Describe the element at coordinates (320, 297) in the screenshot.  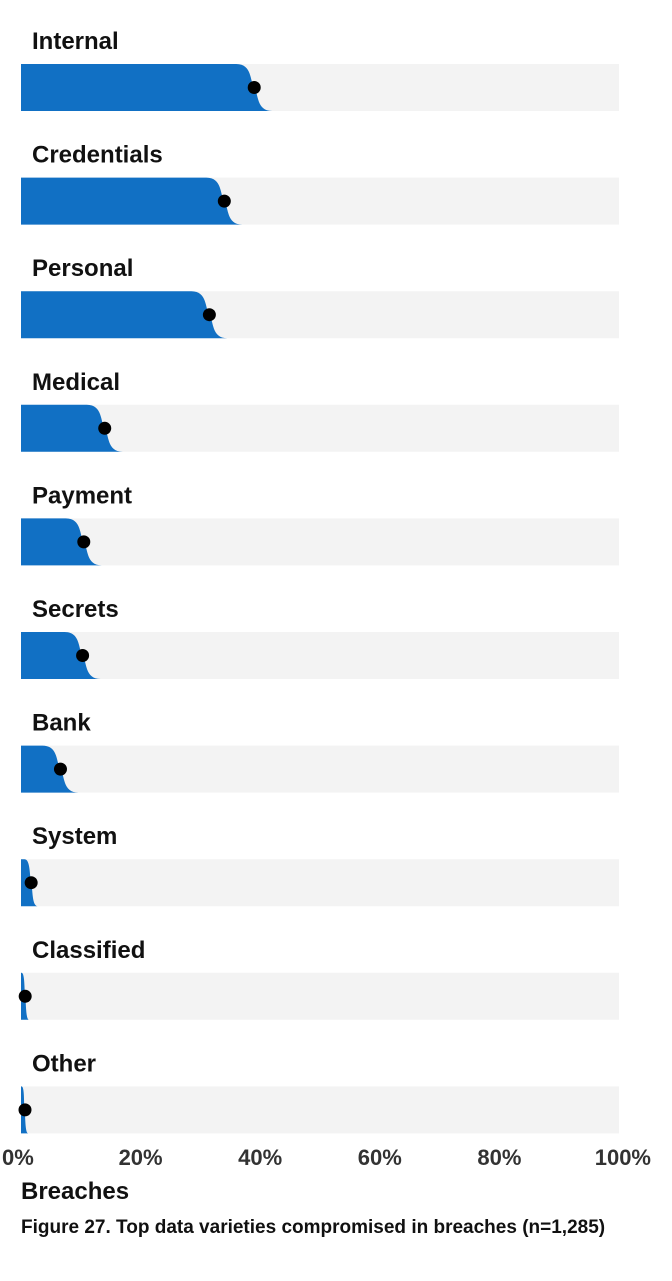
I see `row-personal: Personal` at that location.